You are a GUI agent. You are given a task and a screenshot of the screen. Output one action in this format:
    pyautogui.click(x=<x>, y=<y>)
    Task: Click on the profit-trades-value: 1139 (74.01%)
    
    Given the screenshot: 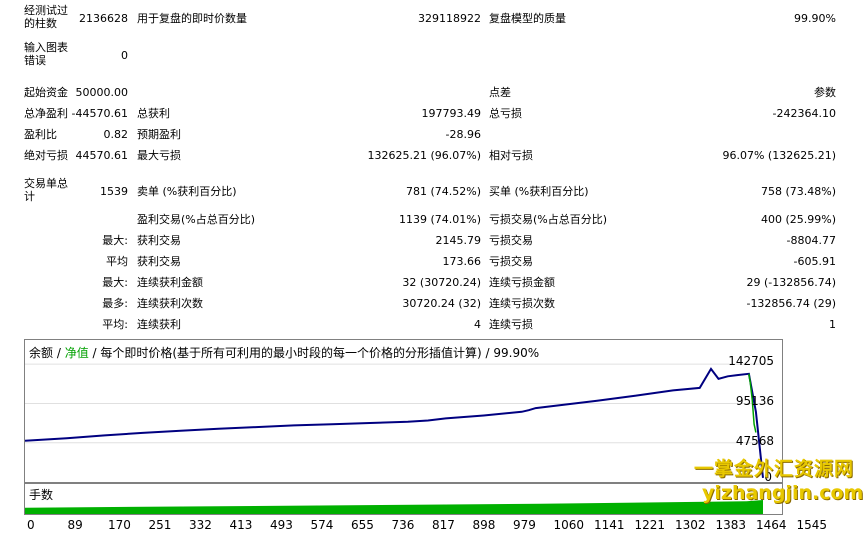 What is the action you would take?
    pyautogui.click(x=439, y=219)
    